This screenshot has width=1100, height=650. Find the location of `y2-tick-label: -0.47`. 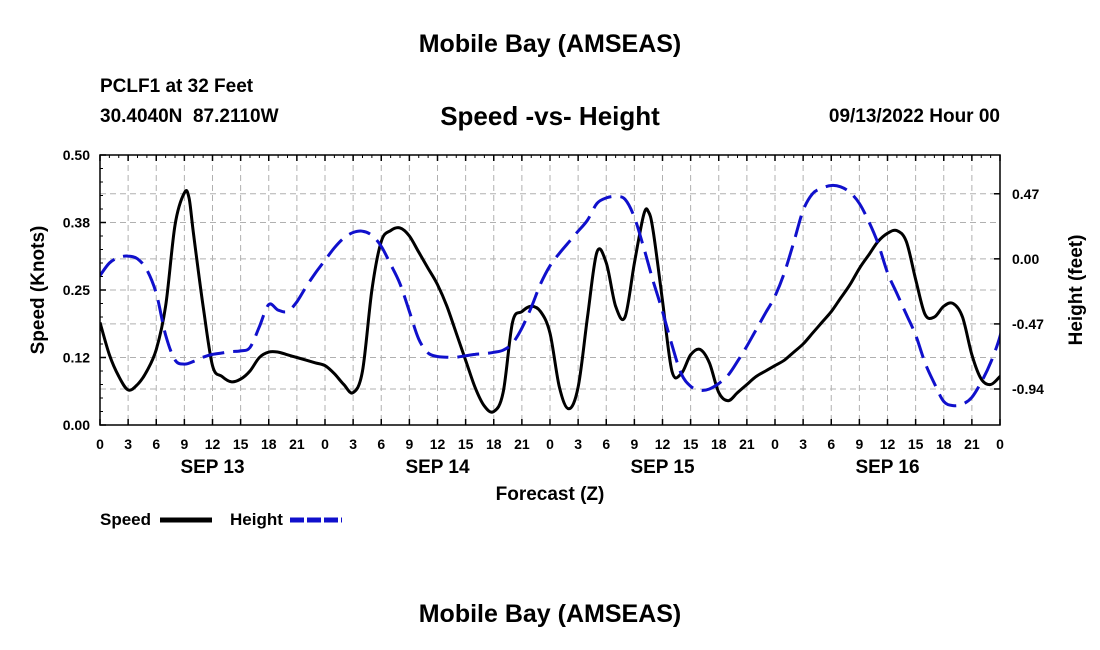

y2-tick-label: -0.47 is located at coordinates (1028, 324).